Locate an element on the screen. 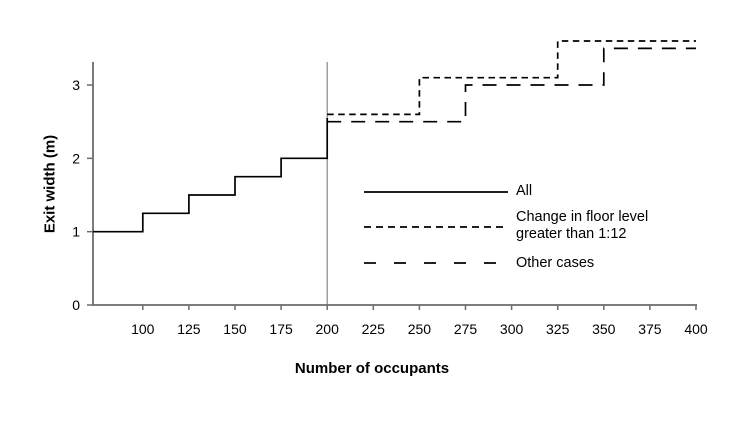 This screenshot has width=750, height=423. legend-solid-line-icon is located at coordinates (436, 192).